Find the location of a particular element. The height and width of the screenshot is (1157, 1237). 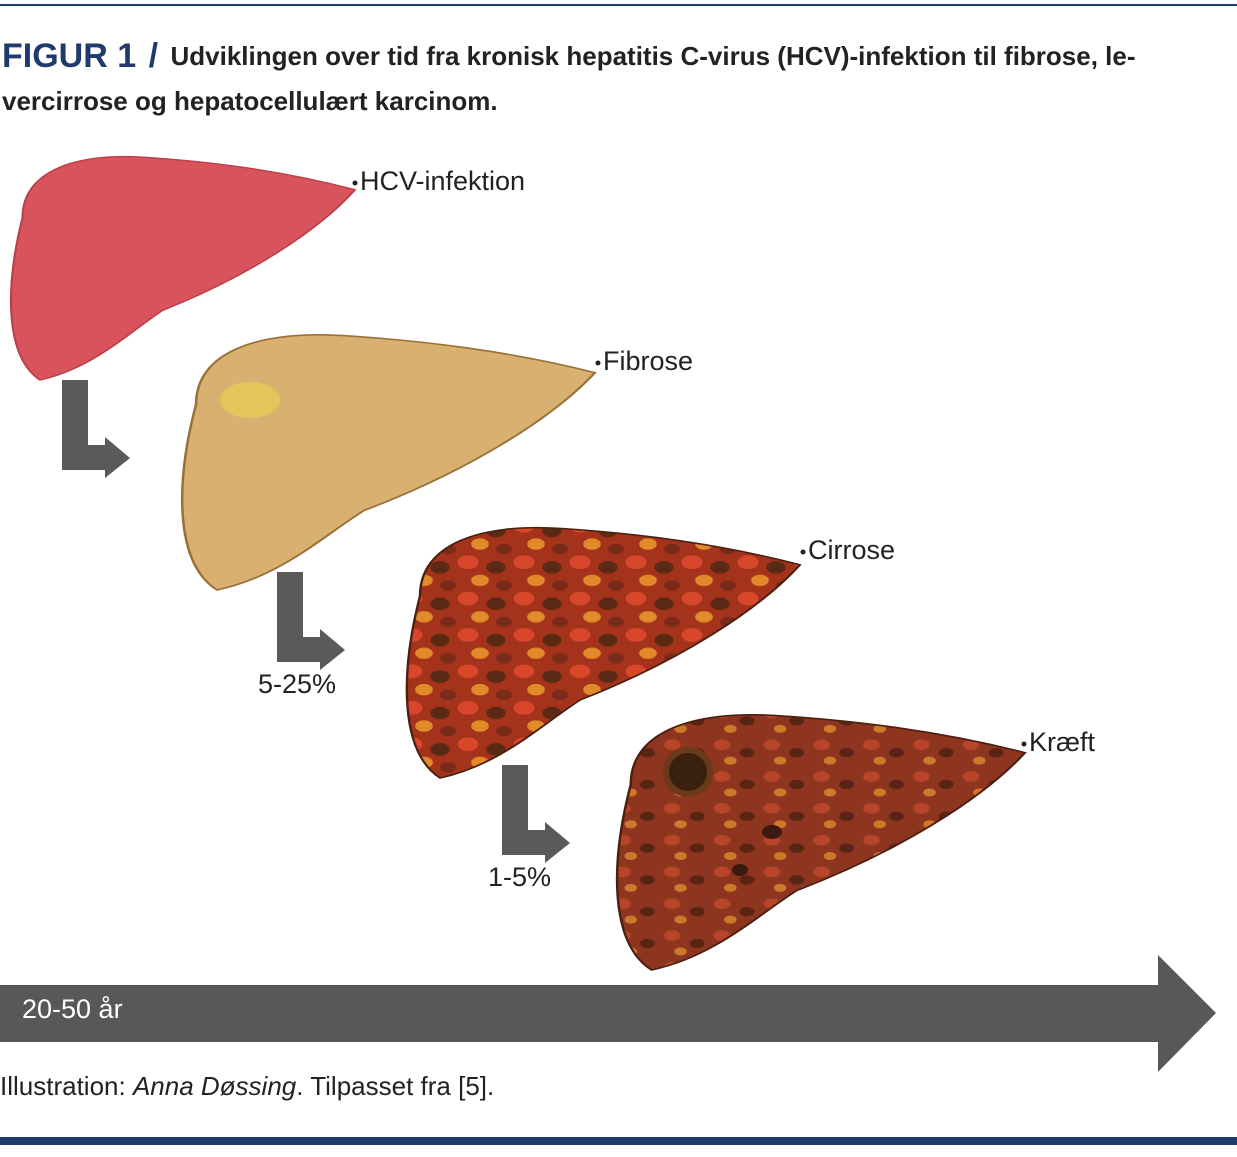

caption-suffix: . Tilpasset fra [5]. is located at coordinates (395, 1086).